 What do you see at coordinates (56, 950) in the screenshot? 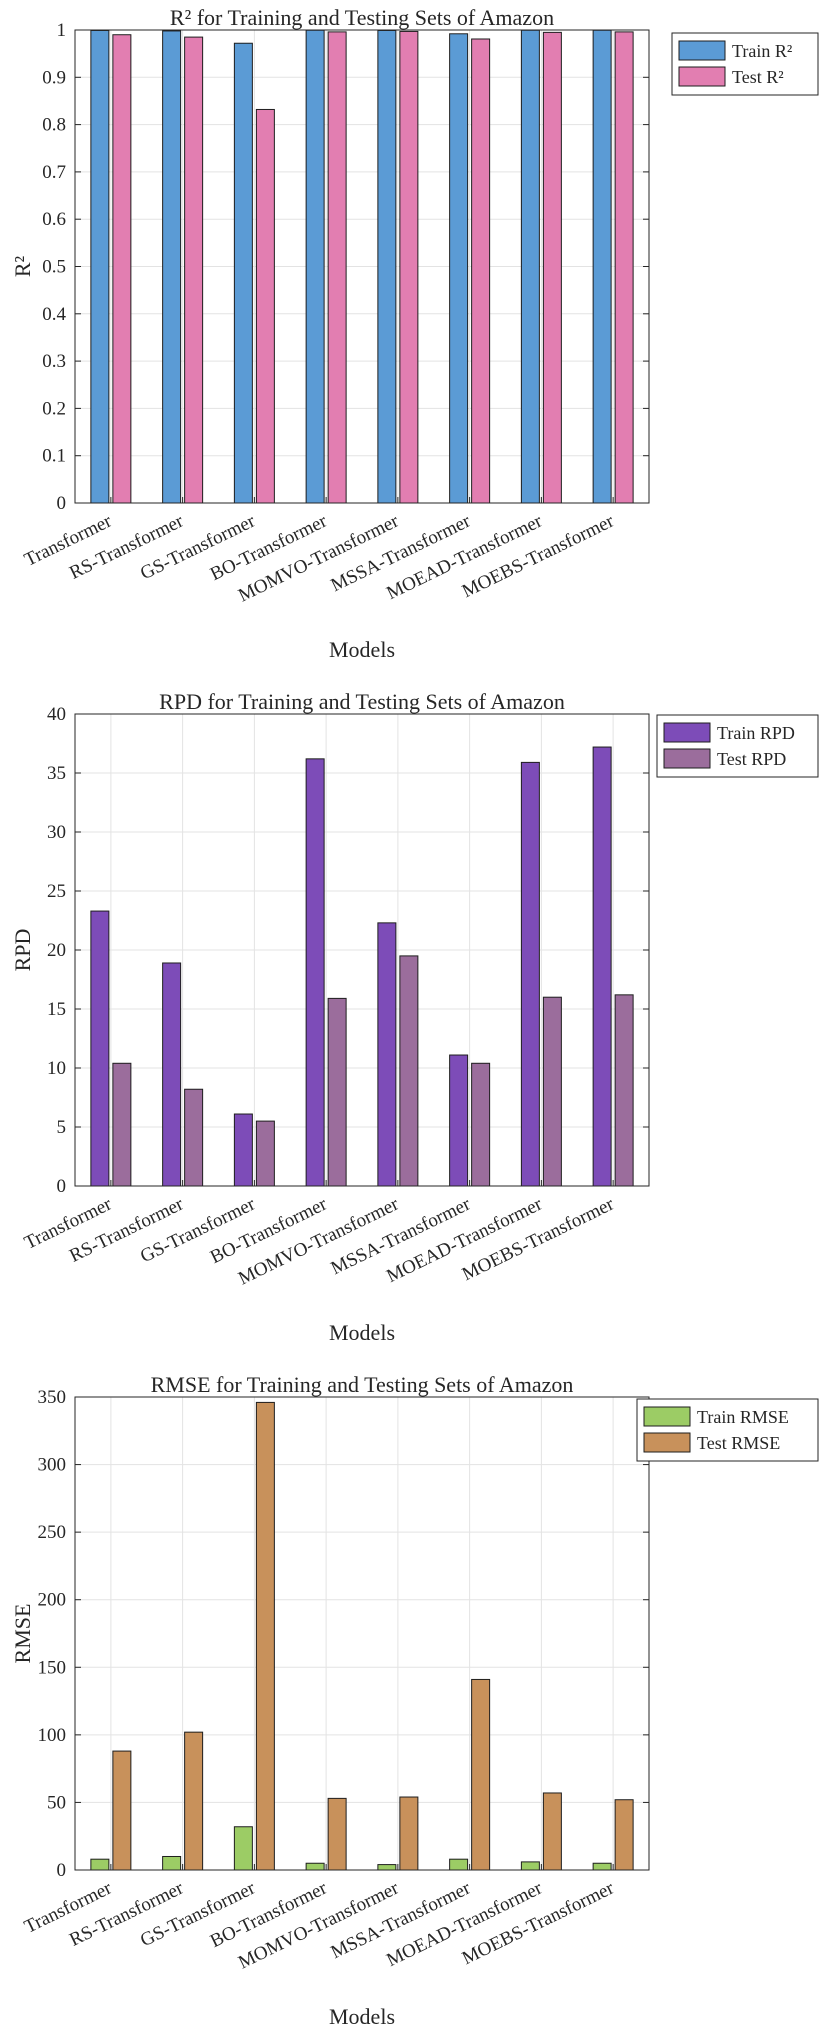
I see `y-tick-label: 20` at bounding box center [56, 950].